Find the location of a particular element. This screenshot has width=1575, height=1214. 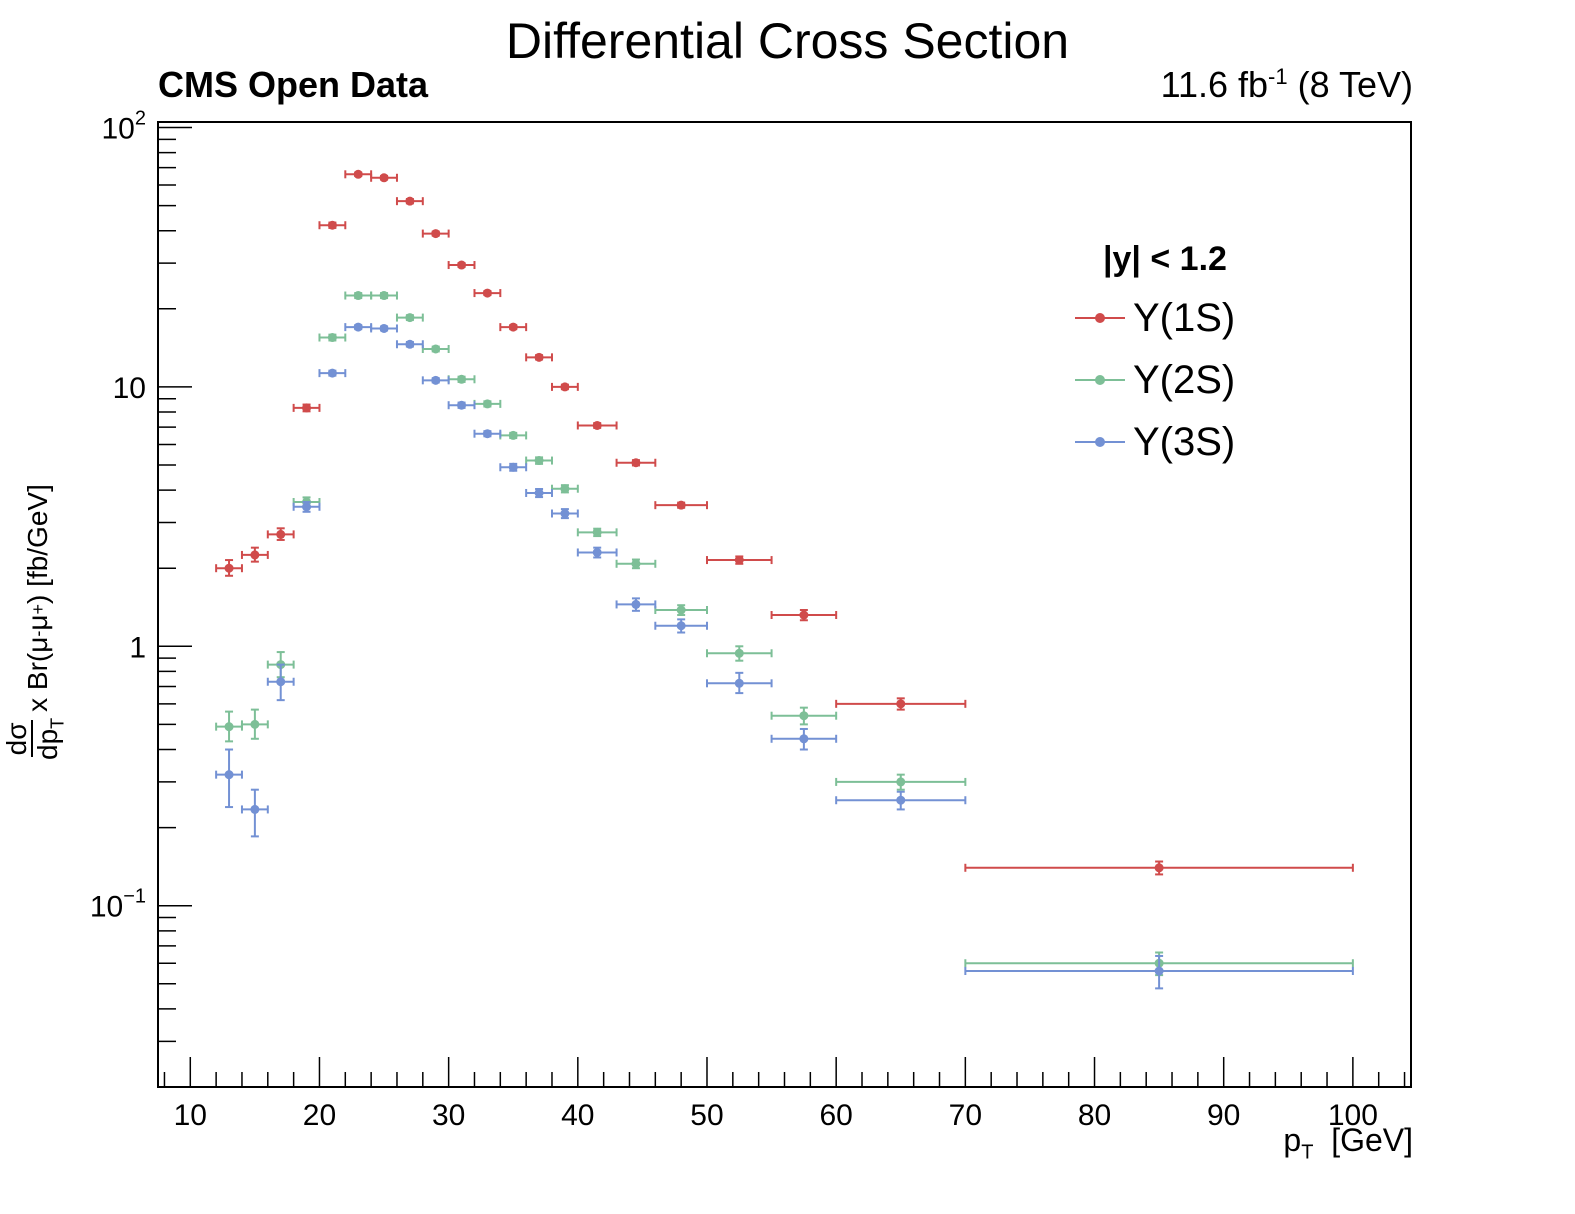

y-tick-label: 10² is located at coordinates (124, 126).